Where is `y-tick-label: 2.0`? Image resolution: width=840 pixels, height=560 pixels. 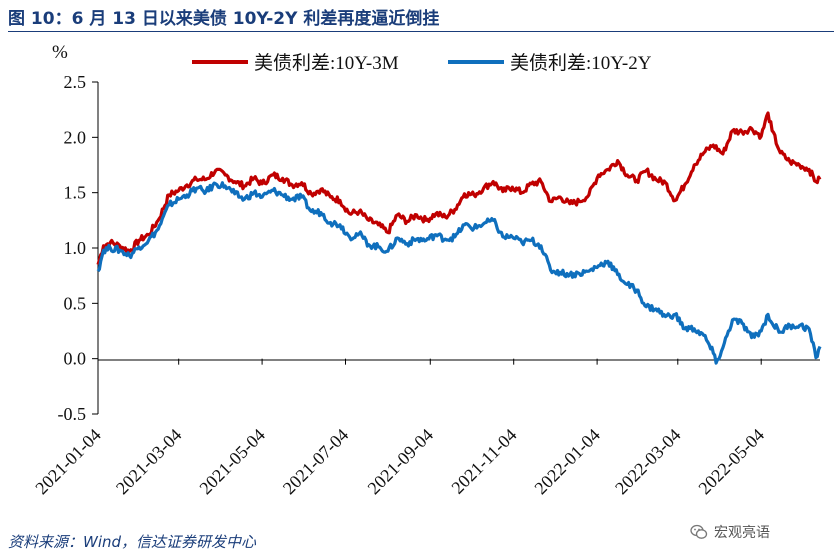 y-tick-label: 2.0 is located at coordinates (75, 137).